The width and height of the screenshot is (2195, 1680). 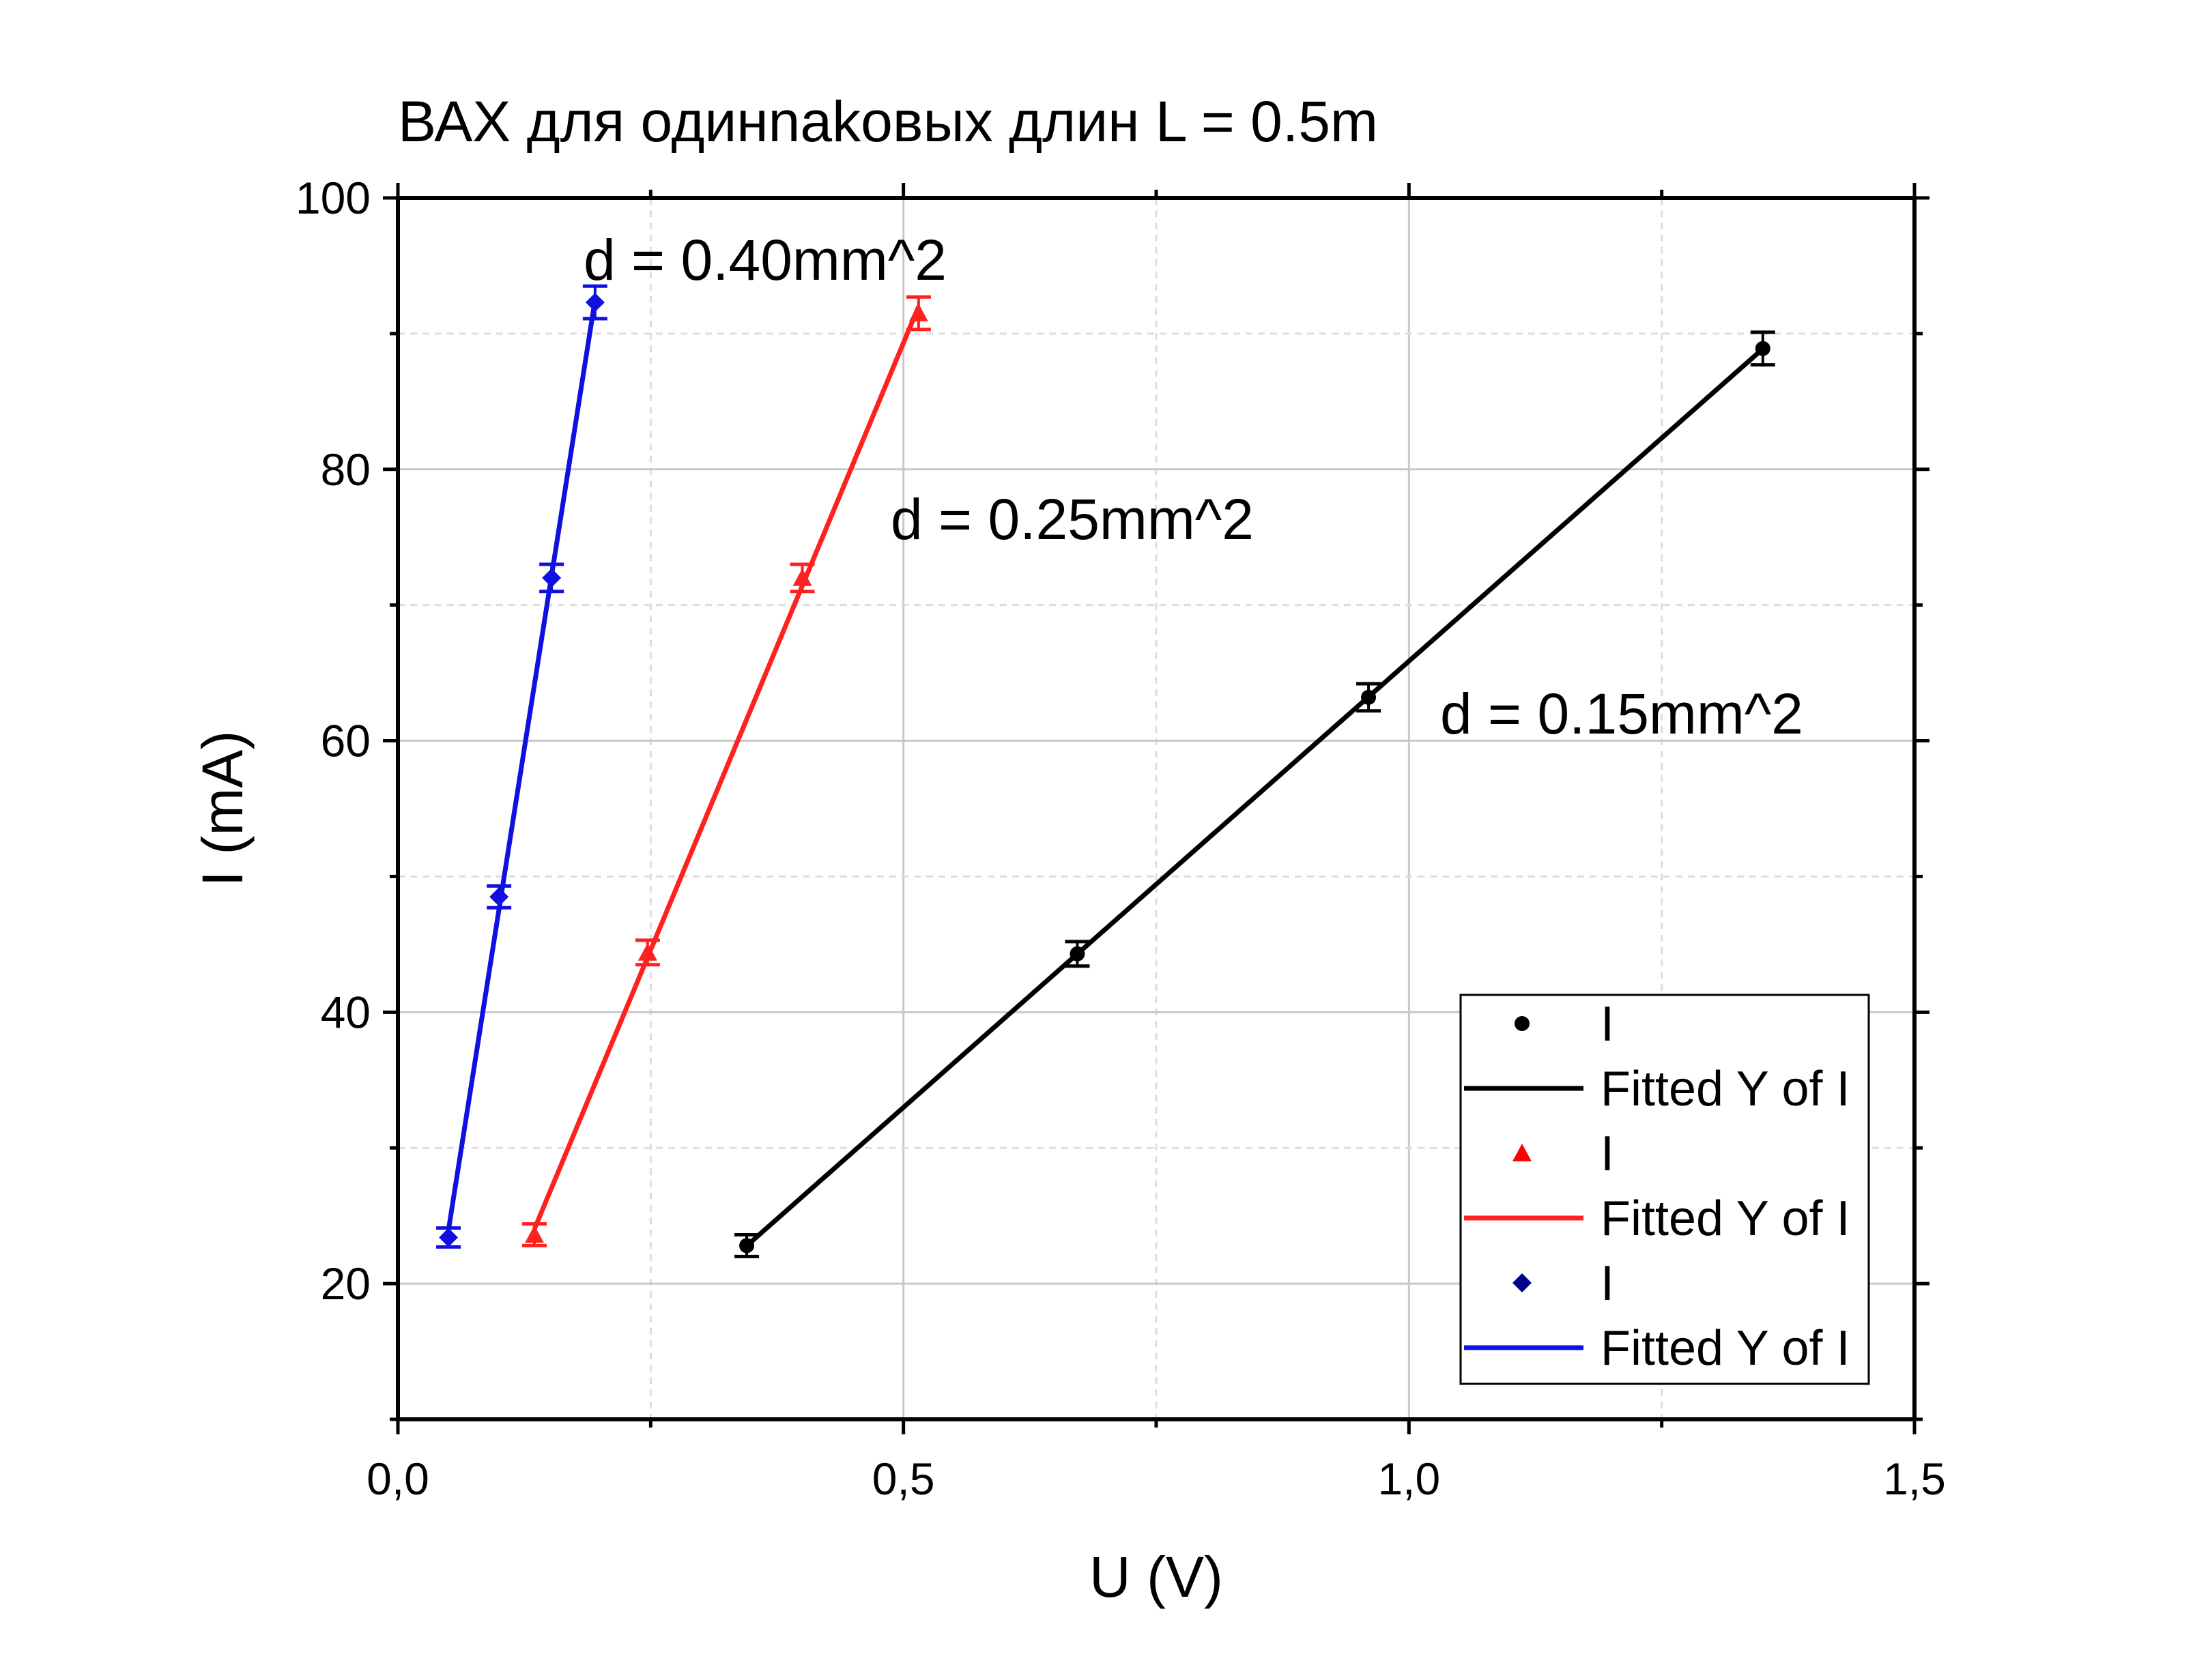 What do you see at coordinates (222, 809) in the screenshot?
I see `y-axis-title: I (mA)` at bounding box center [222, 809].